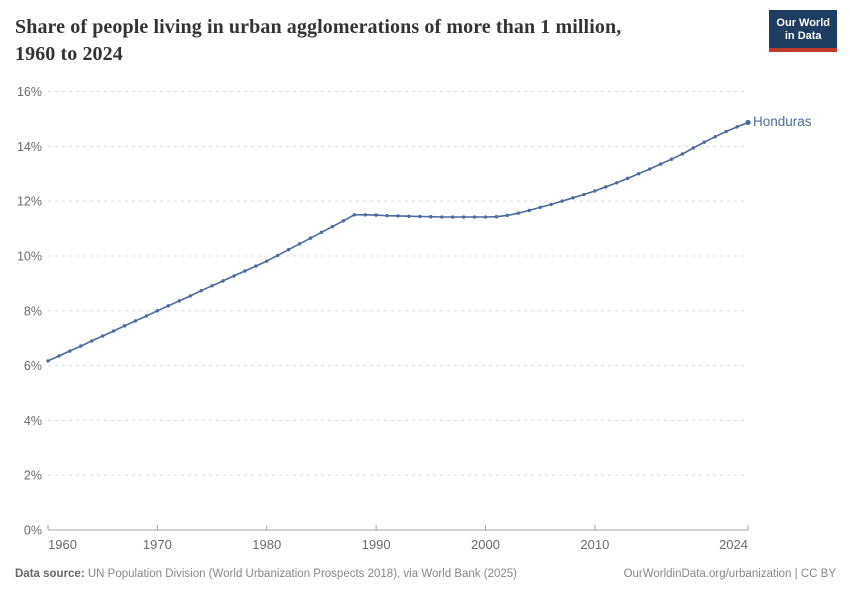 The height and width of the screenshot is (600, 850). Describe the element at coordinates (29, 92) in the screenshot. I see `y-tick-label: 16%` at that location.